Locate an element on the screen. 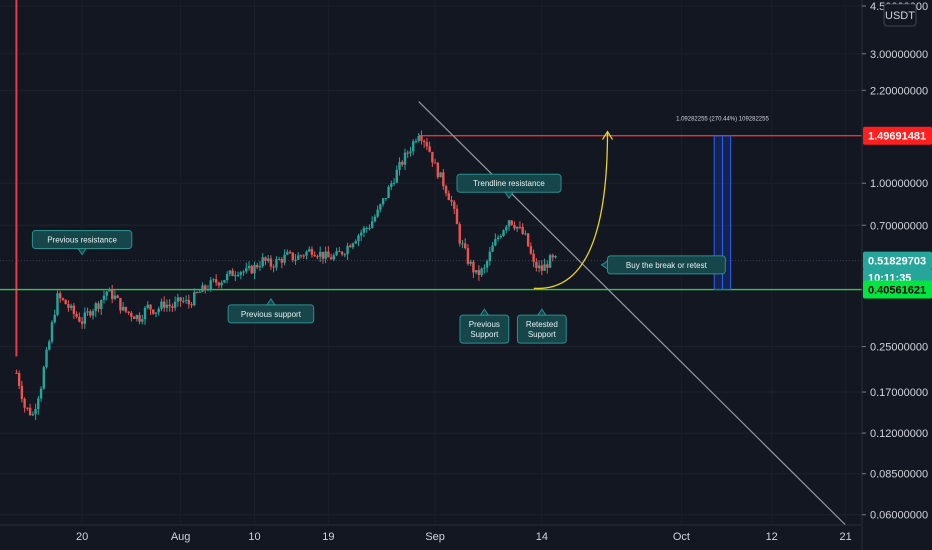  note-text: Buy the break or retest is located at coordinates (667, 265).